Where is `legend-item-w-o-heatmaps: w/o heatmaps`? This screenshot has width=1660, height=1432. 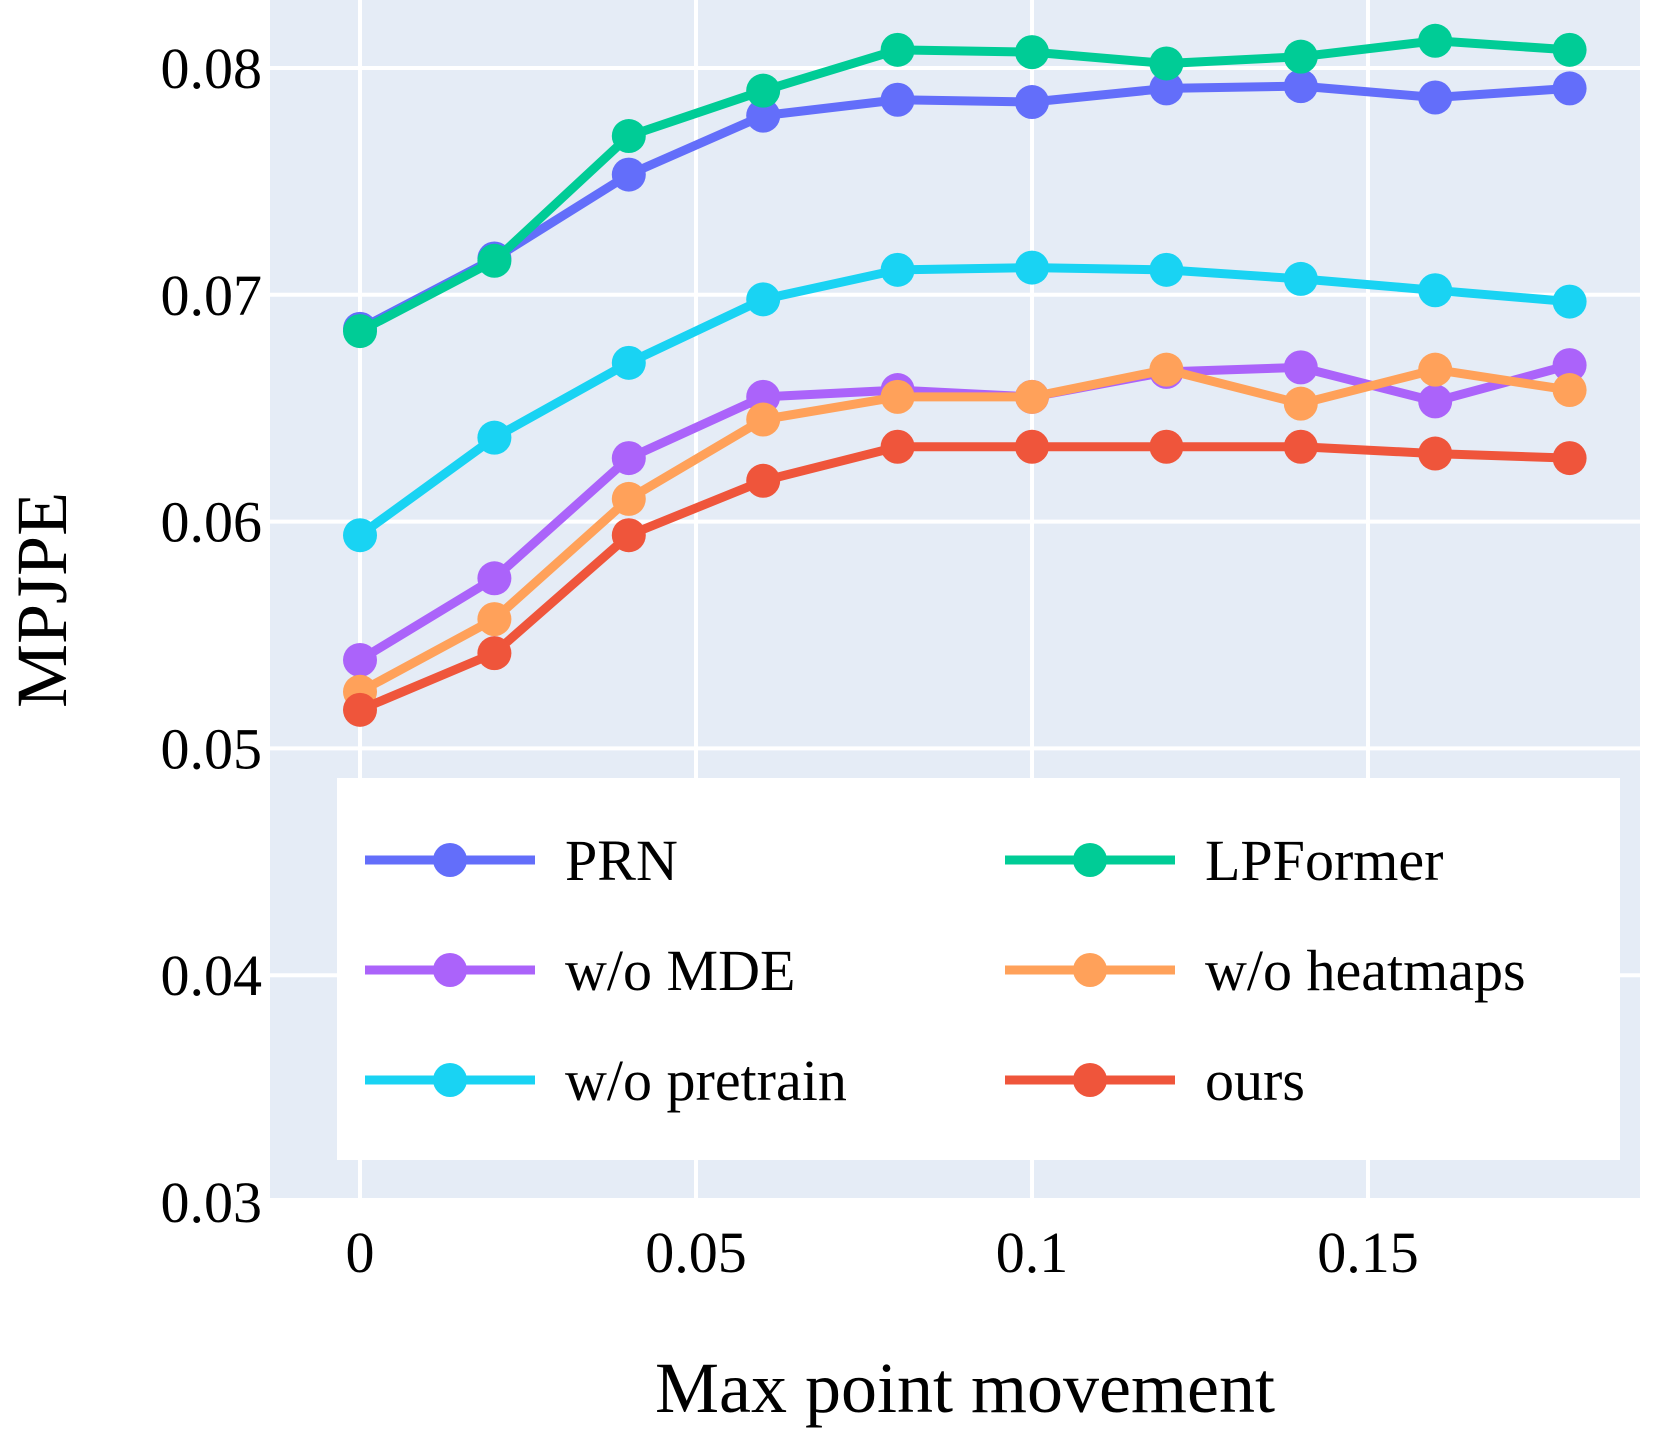
legend-item-w-o-heatmaps: w/o heatmaps is located at coordinates (1265, 970).